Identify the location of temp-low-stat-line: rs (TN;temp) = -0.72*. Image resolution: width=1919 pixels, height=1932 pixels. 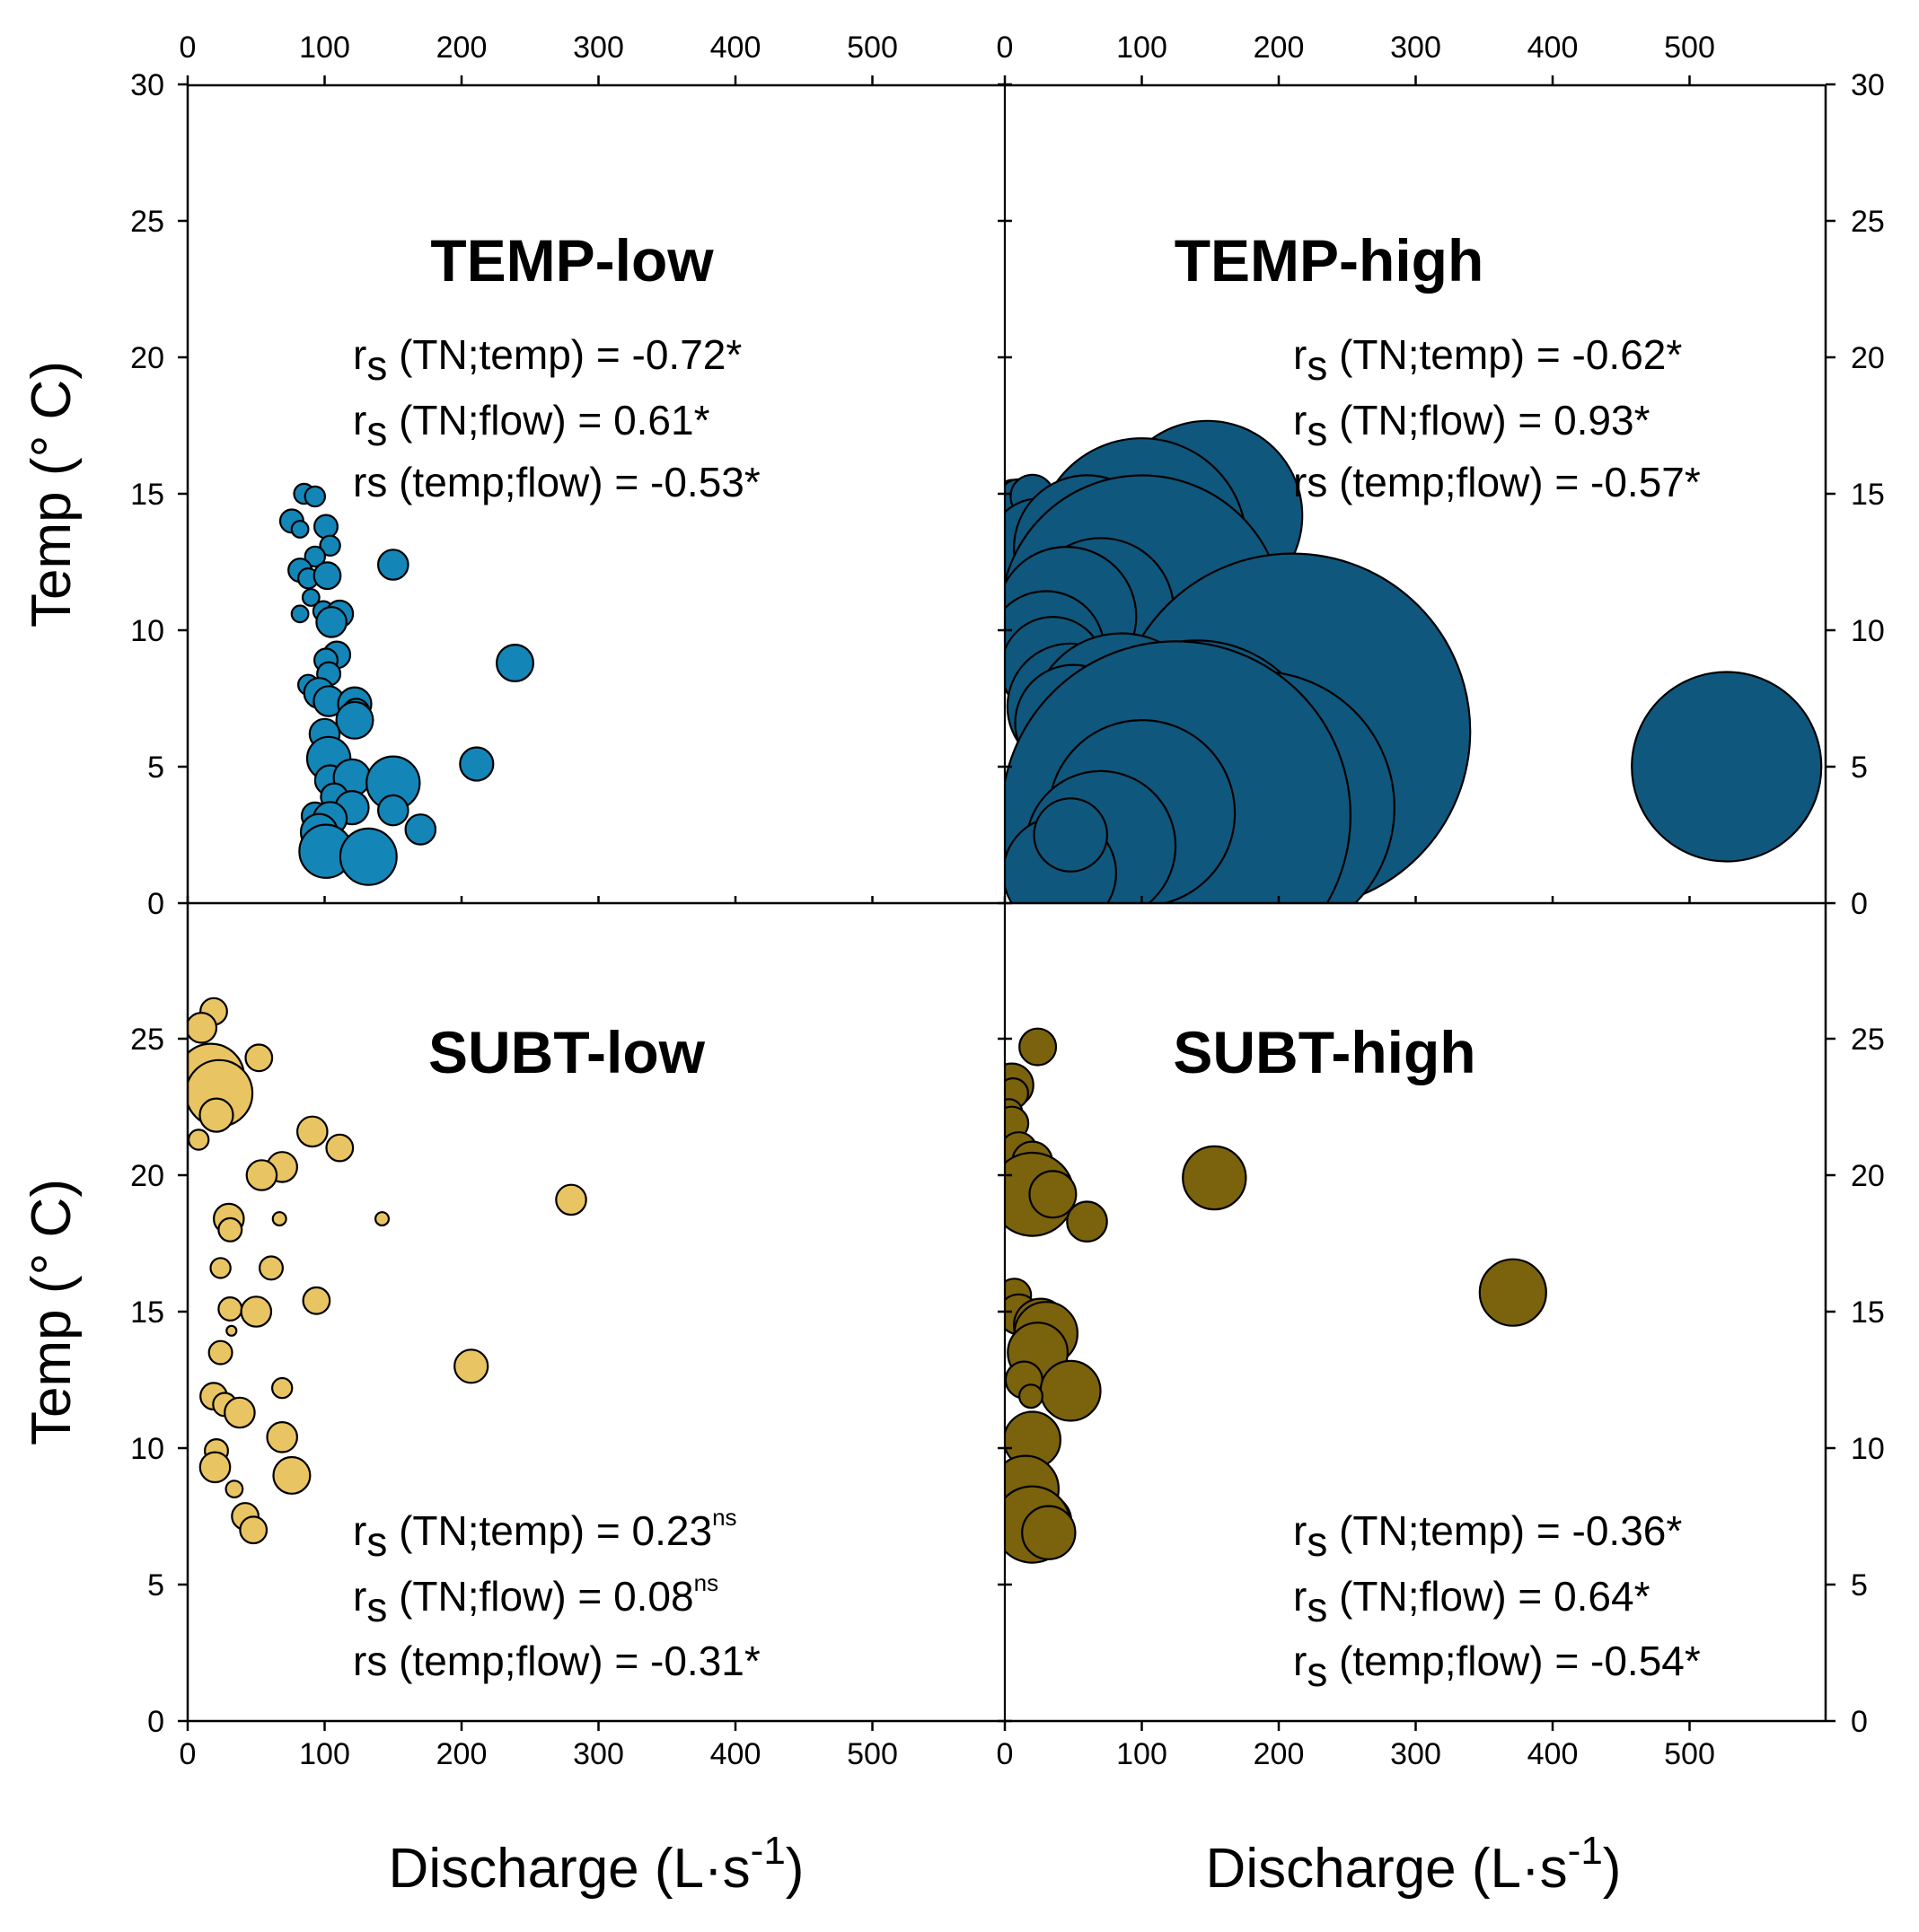
(547, 360).